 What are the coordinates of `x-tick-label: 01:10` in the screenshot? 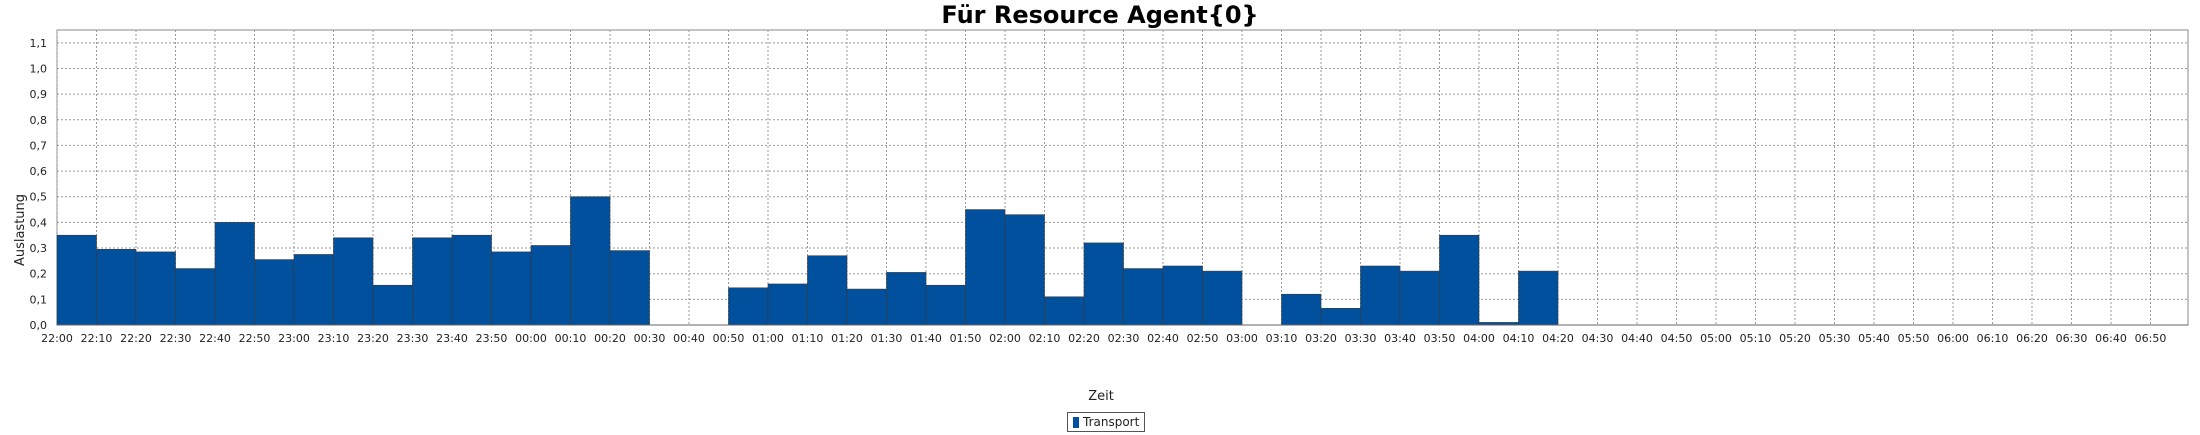 It's located at (808, 338).